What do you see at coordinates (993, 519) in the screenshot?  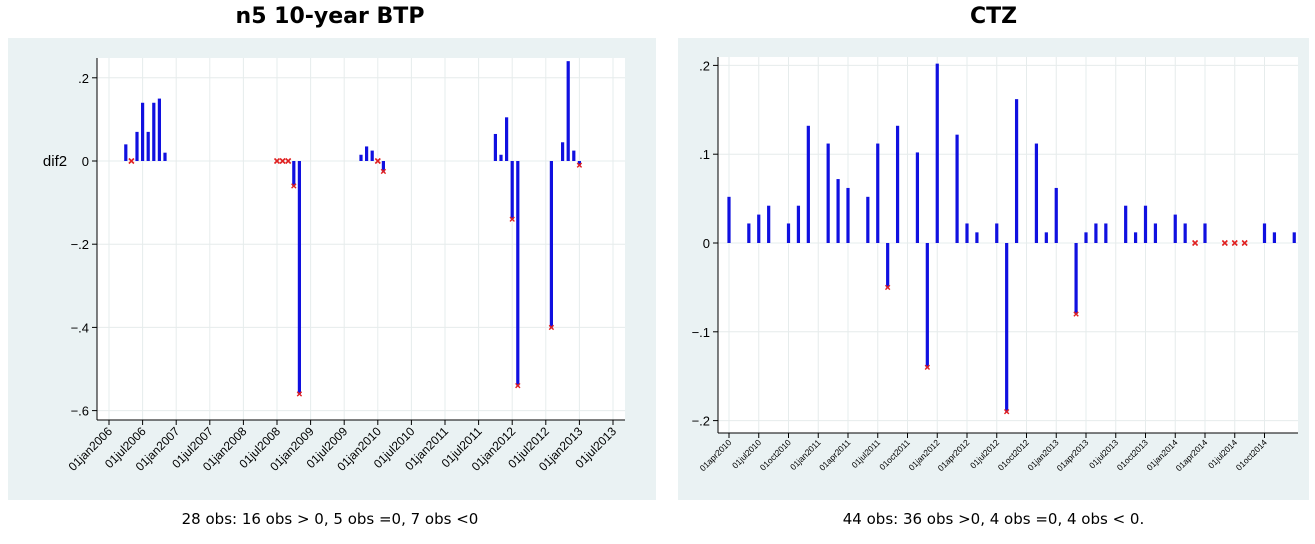 I see `chart-caption: 44 obs: 36 obs >0, 4 obs =0, 4 obs < 0.` at bounding box center [993, 519].